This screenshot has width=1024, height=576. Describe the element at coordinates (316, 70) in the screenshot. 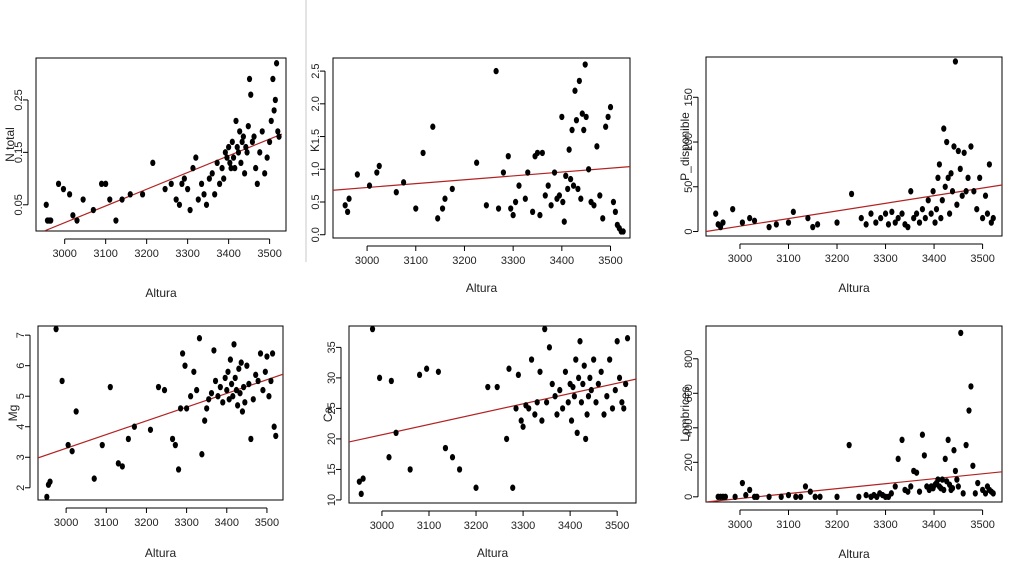

I see `y-tick-label: 2.5` at that location.